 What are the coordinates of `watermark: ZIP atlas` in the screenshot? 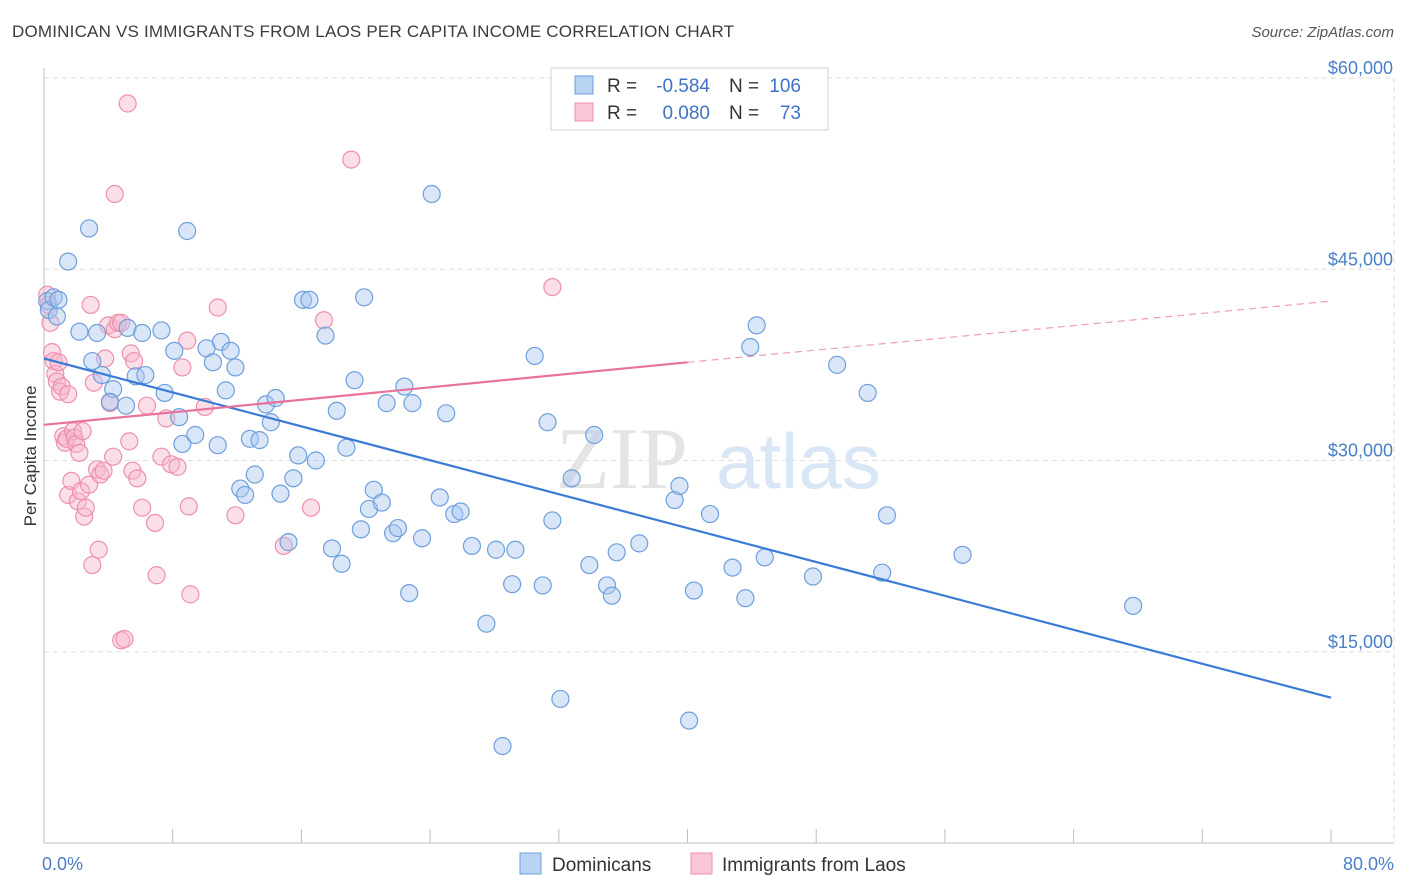 It's located at (718, 459).